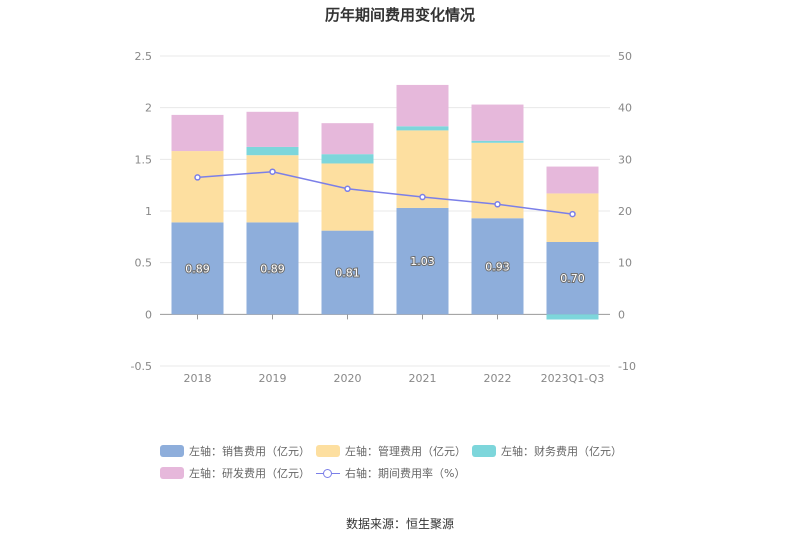 The image size is (800, 540). What do you see at coordinates (405, 473) in the screenshot?
I see `legend-label: 右轴：期间费用率（%）` at bounding box center [405, 473].